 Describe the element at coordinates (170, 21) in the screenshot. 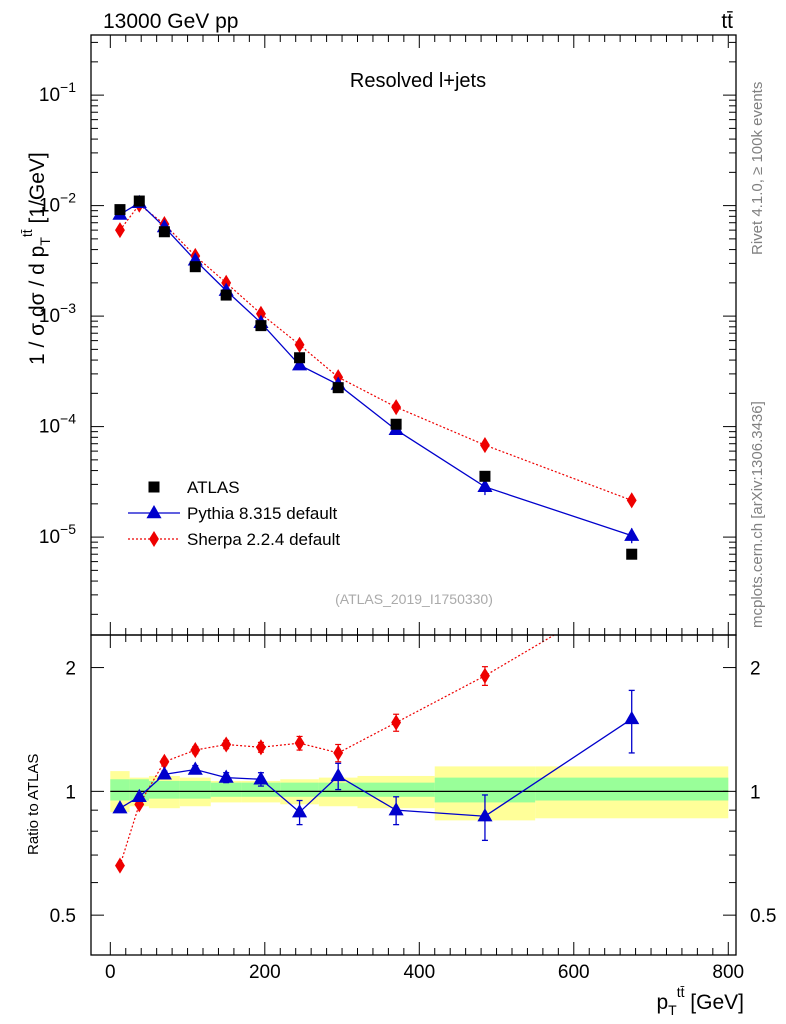

I see `energy-label: 13000 GeV pp` at that location.